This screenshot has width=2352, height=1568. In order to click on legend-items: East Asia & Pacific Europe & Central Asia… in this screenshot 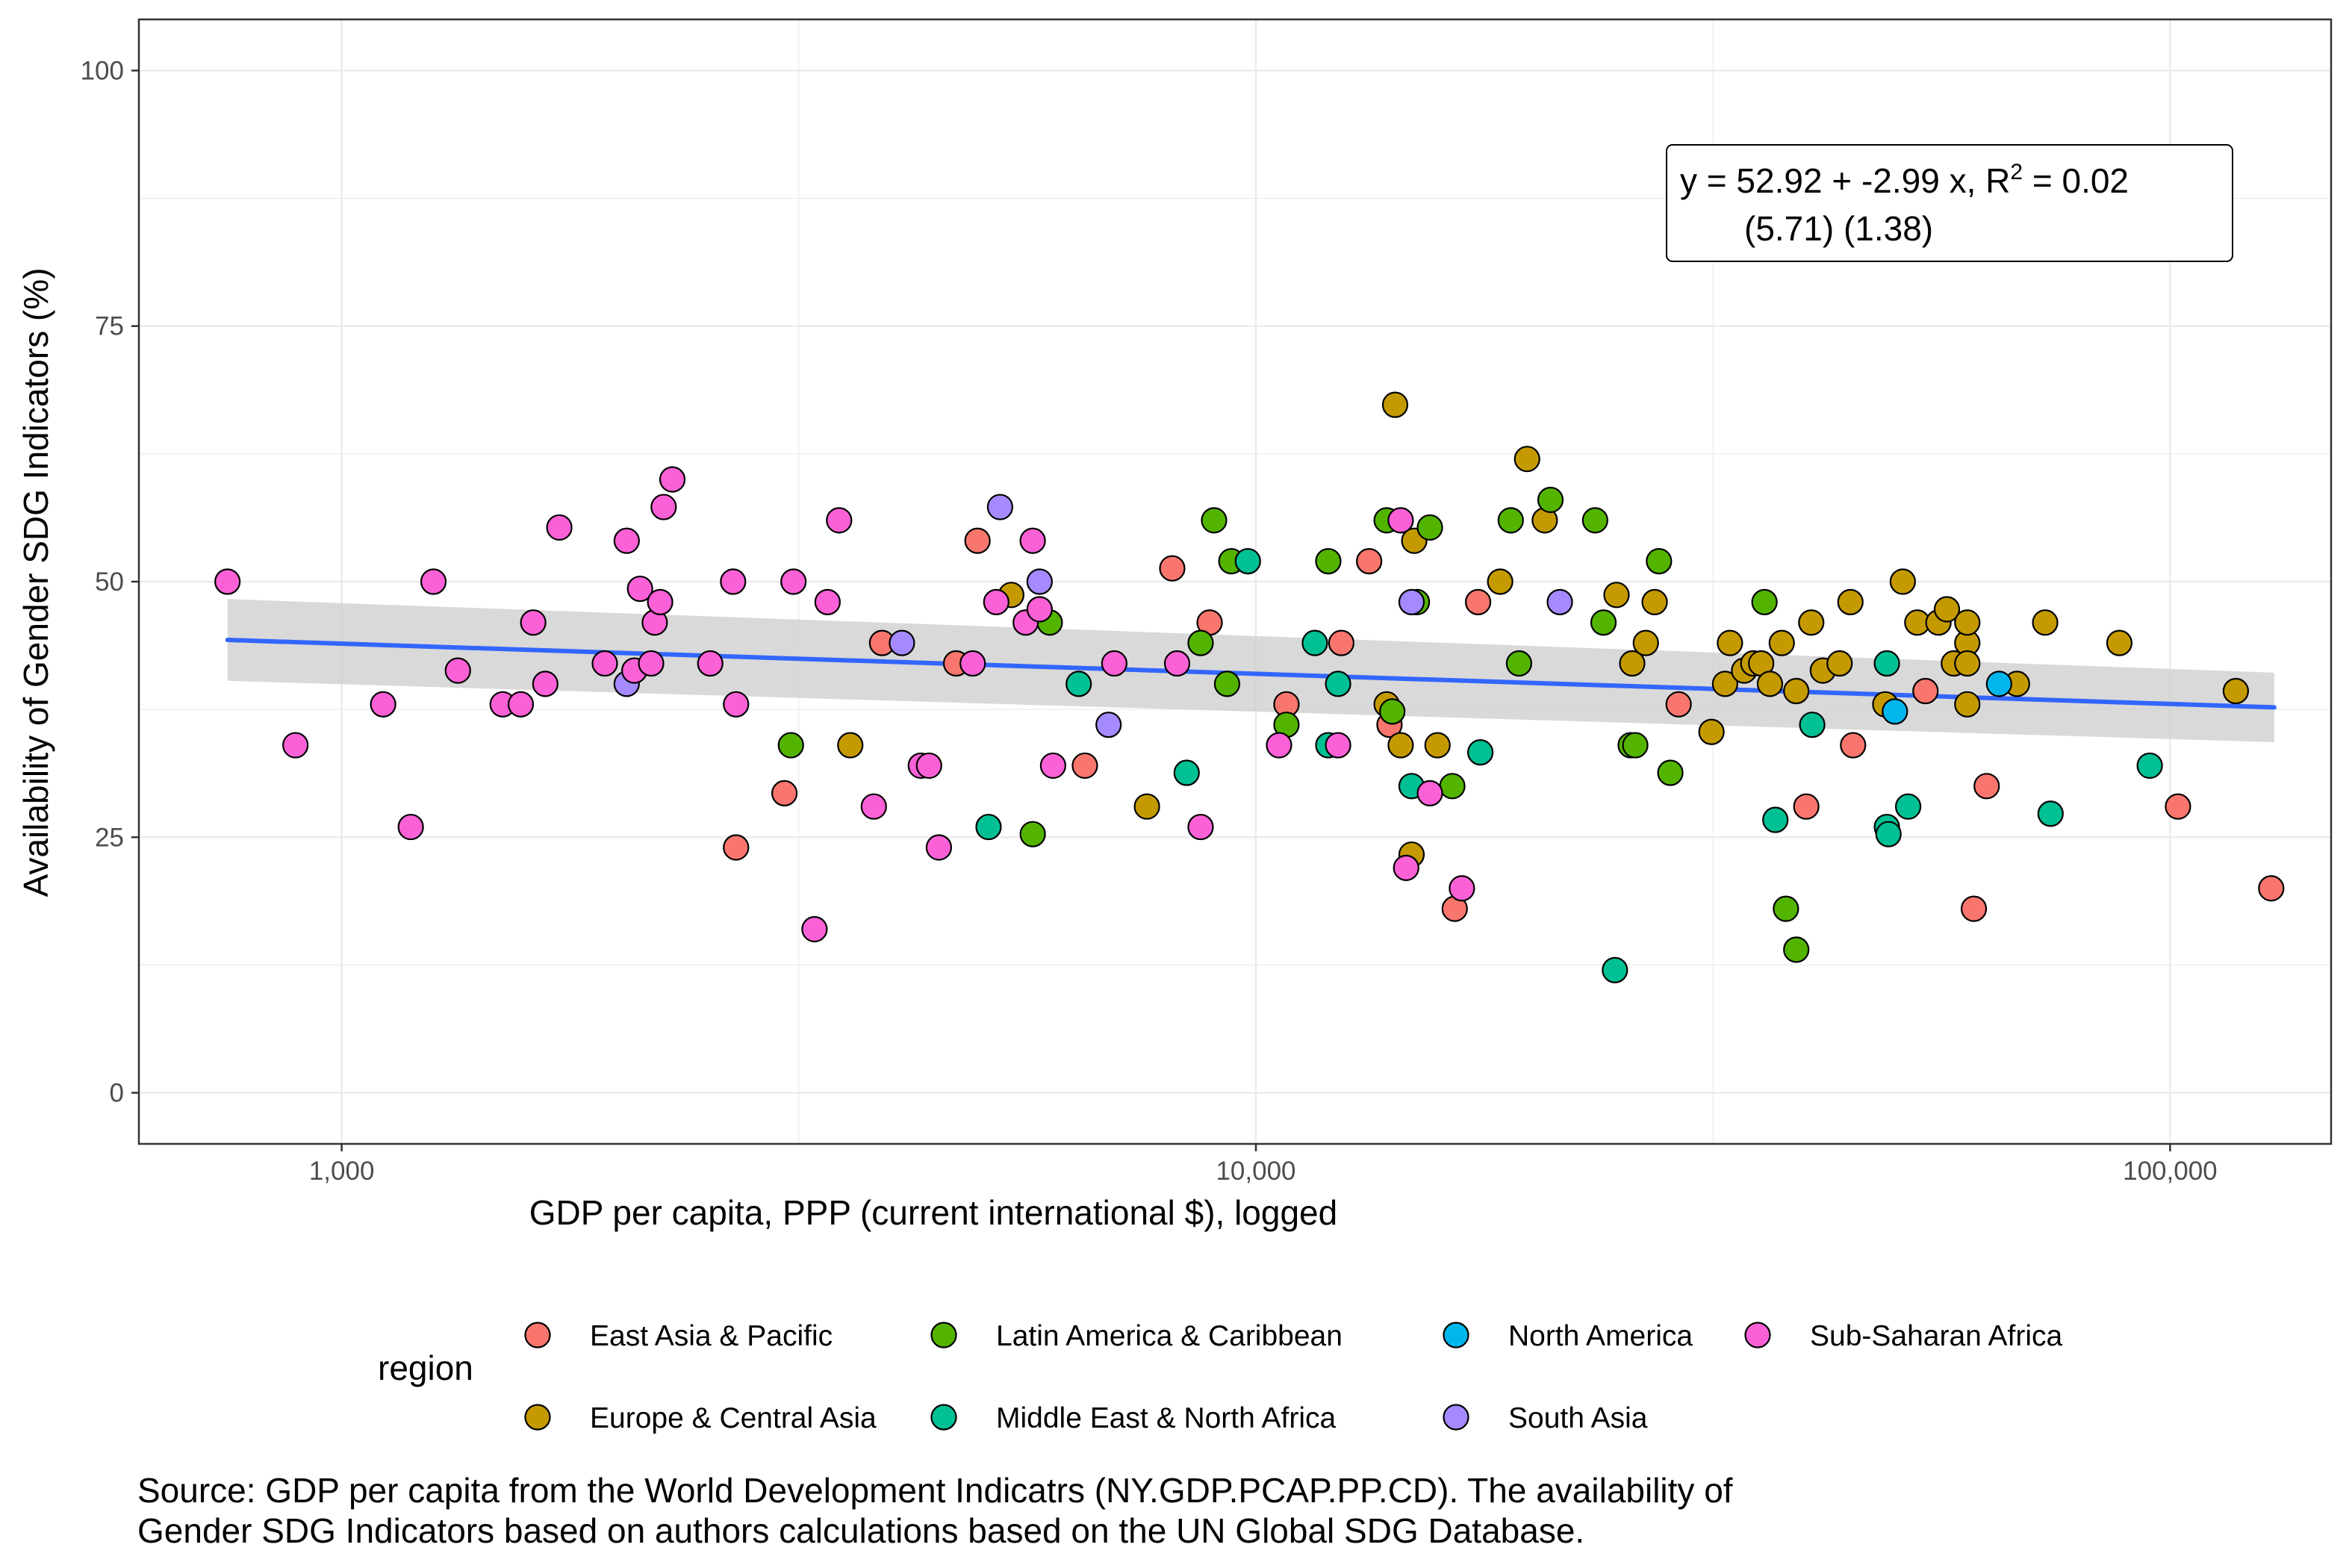, I will do `click(1293, 1377)`.